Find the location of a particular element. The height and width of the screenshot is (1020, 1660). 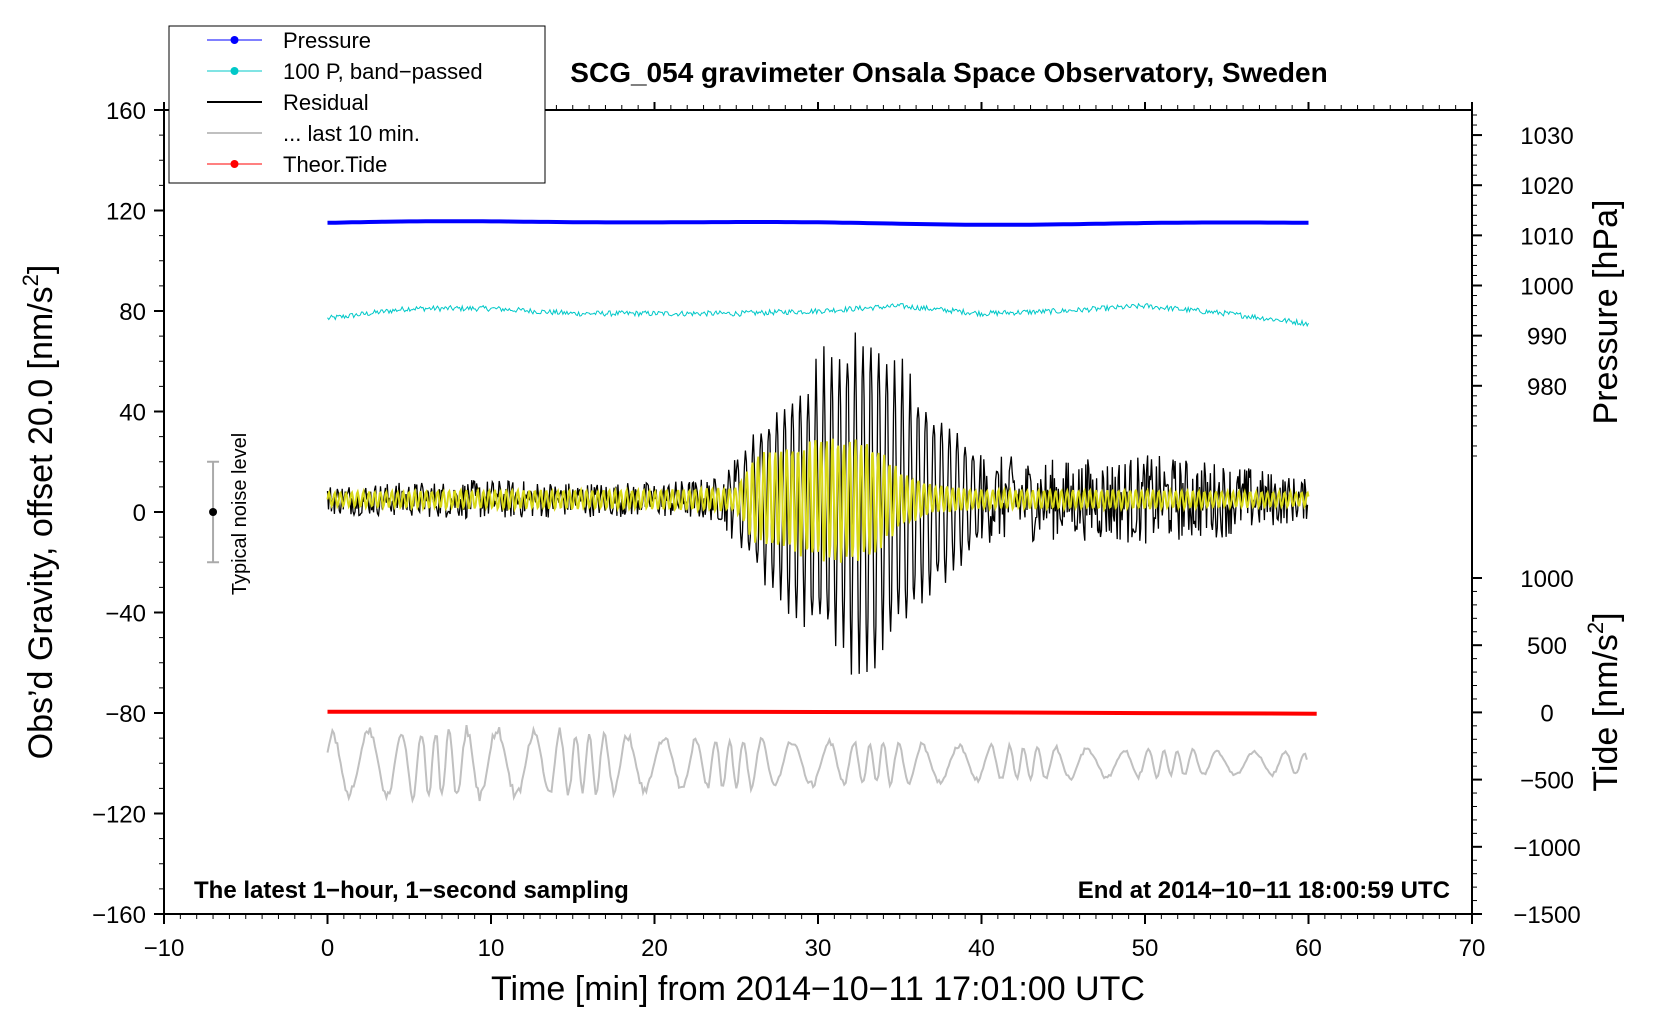

y-tick-label: 120 is located at coordinates (126, 212).